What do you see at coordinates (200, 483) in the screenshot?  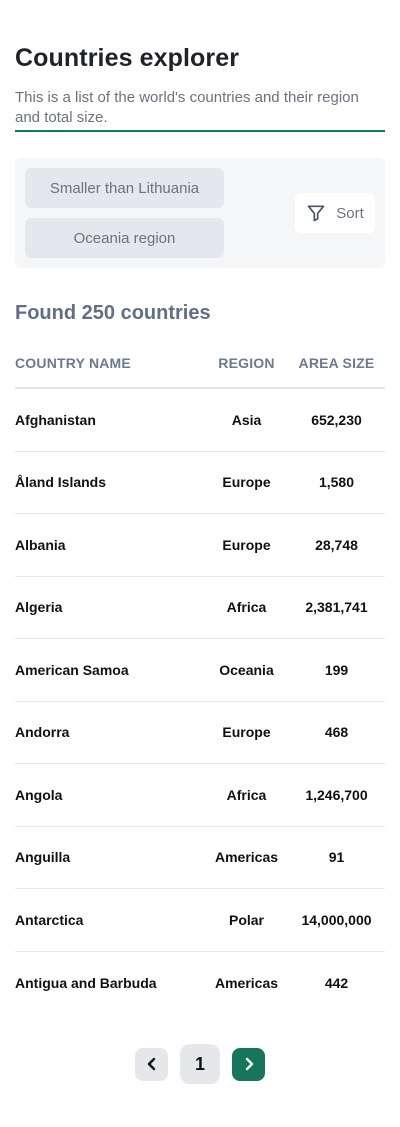 I see `table-row: Åland Islands Europe 1,580` at bounding box center [200, 483].